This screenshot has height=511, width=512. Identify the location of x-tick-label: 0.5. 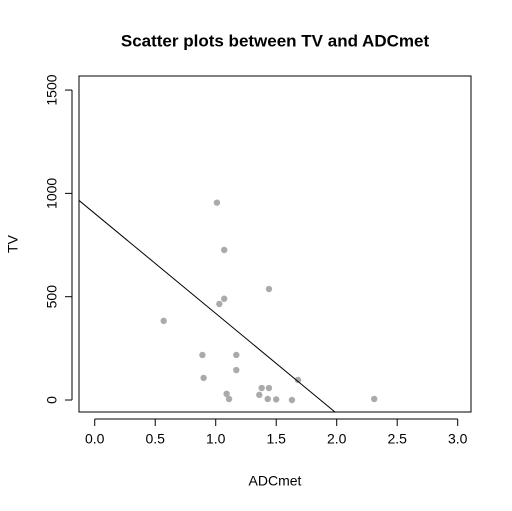
(155, 439).